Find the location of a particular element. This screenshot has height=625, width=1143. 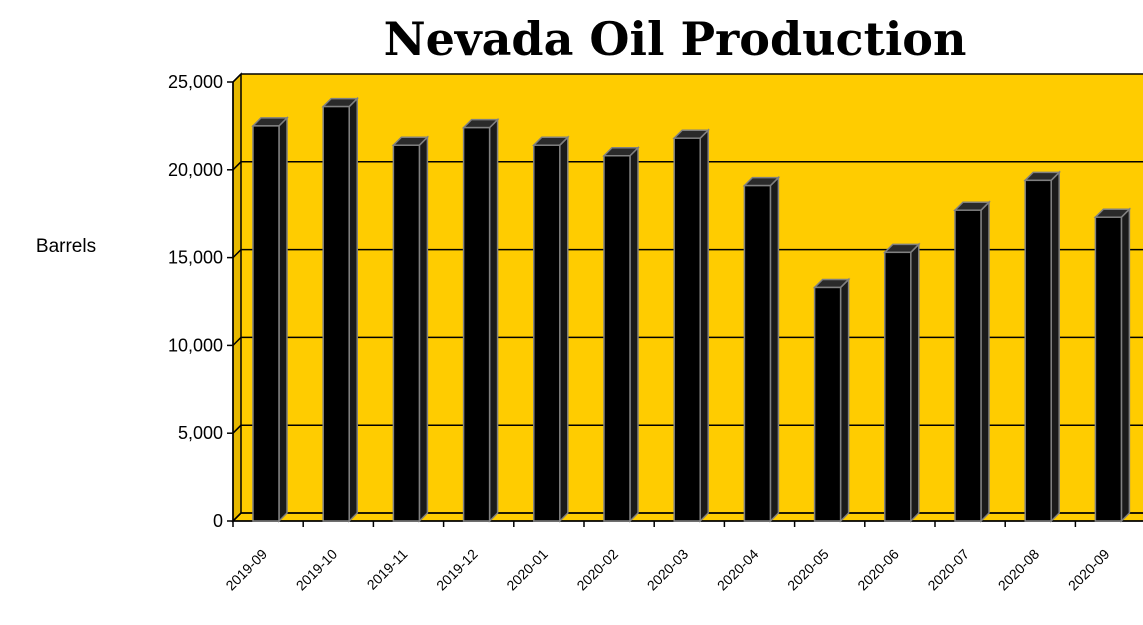

x-tick-label: 2019-11 is located at coordinates (387, 569).